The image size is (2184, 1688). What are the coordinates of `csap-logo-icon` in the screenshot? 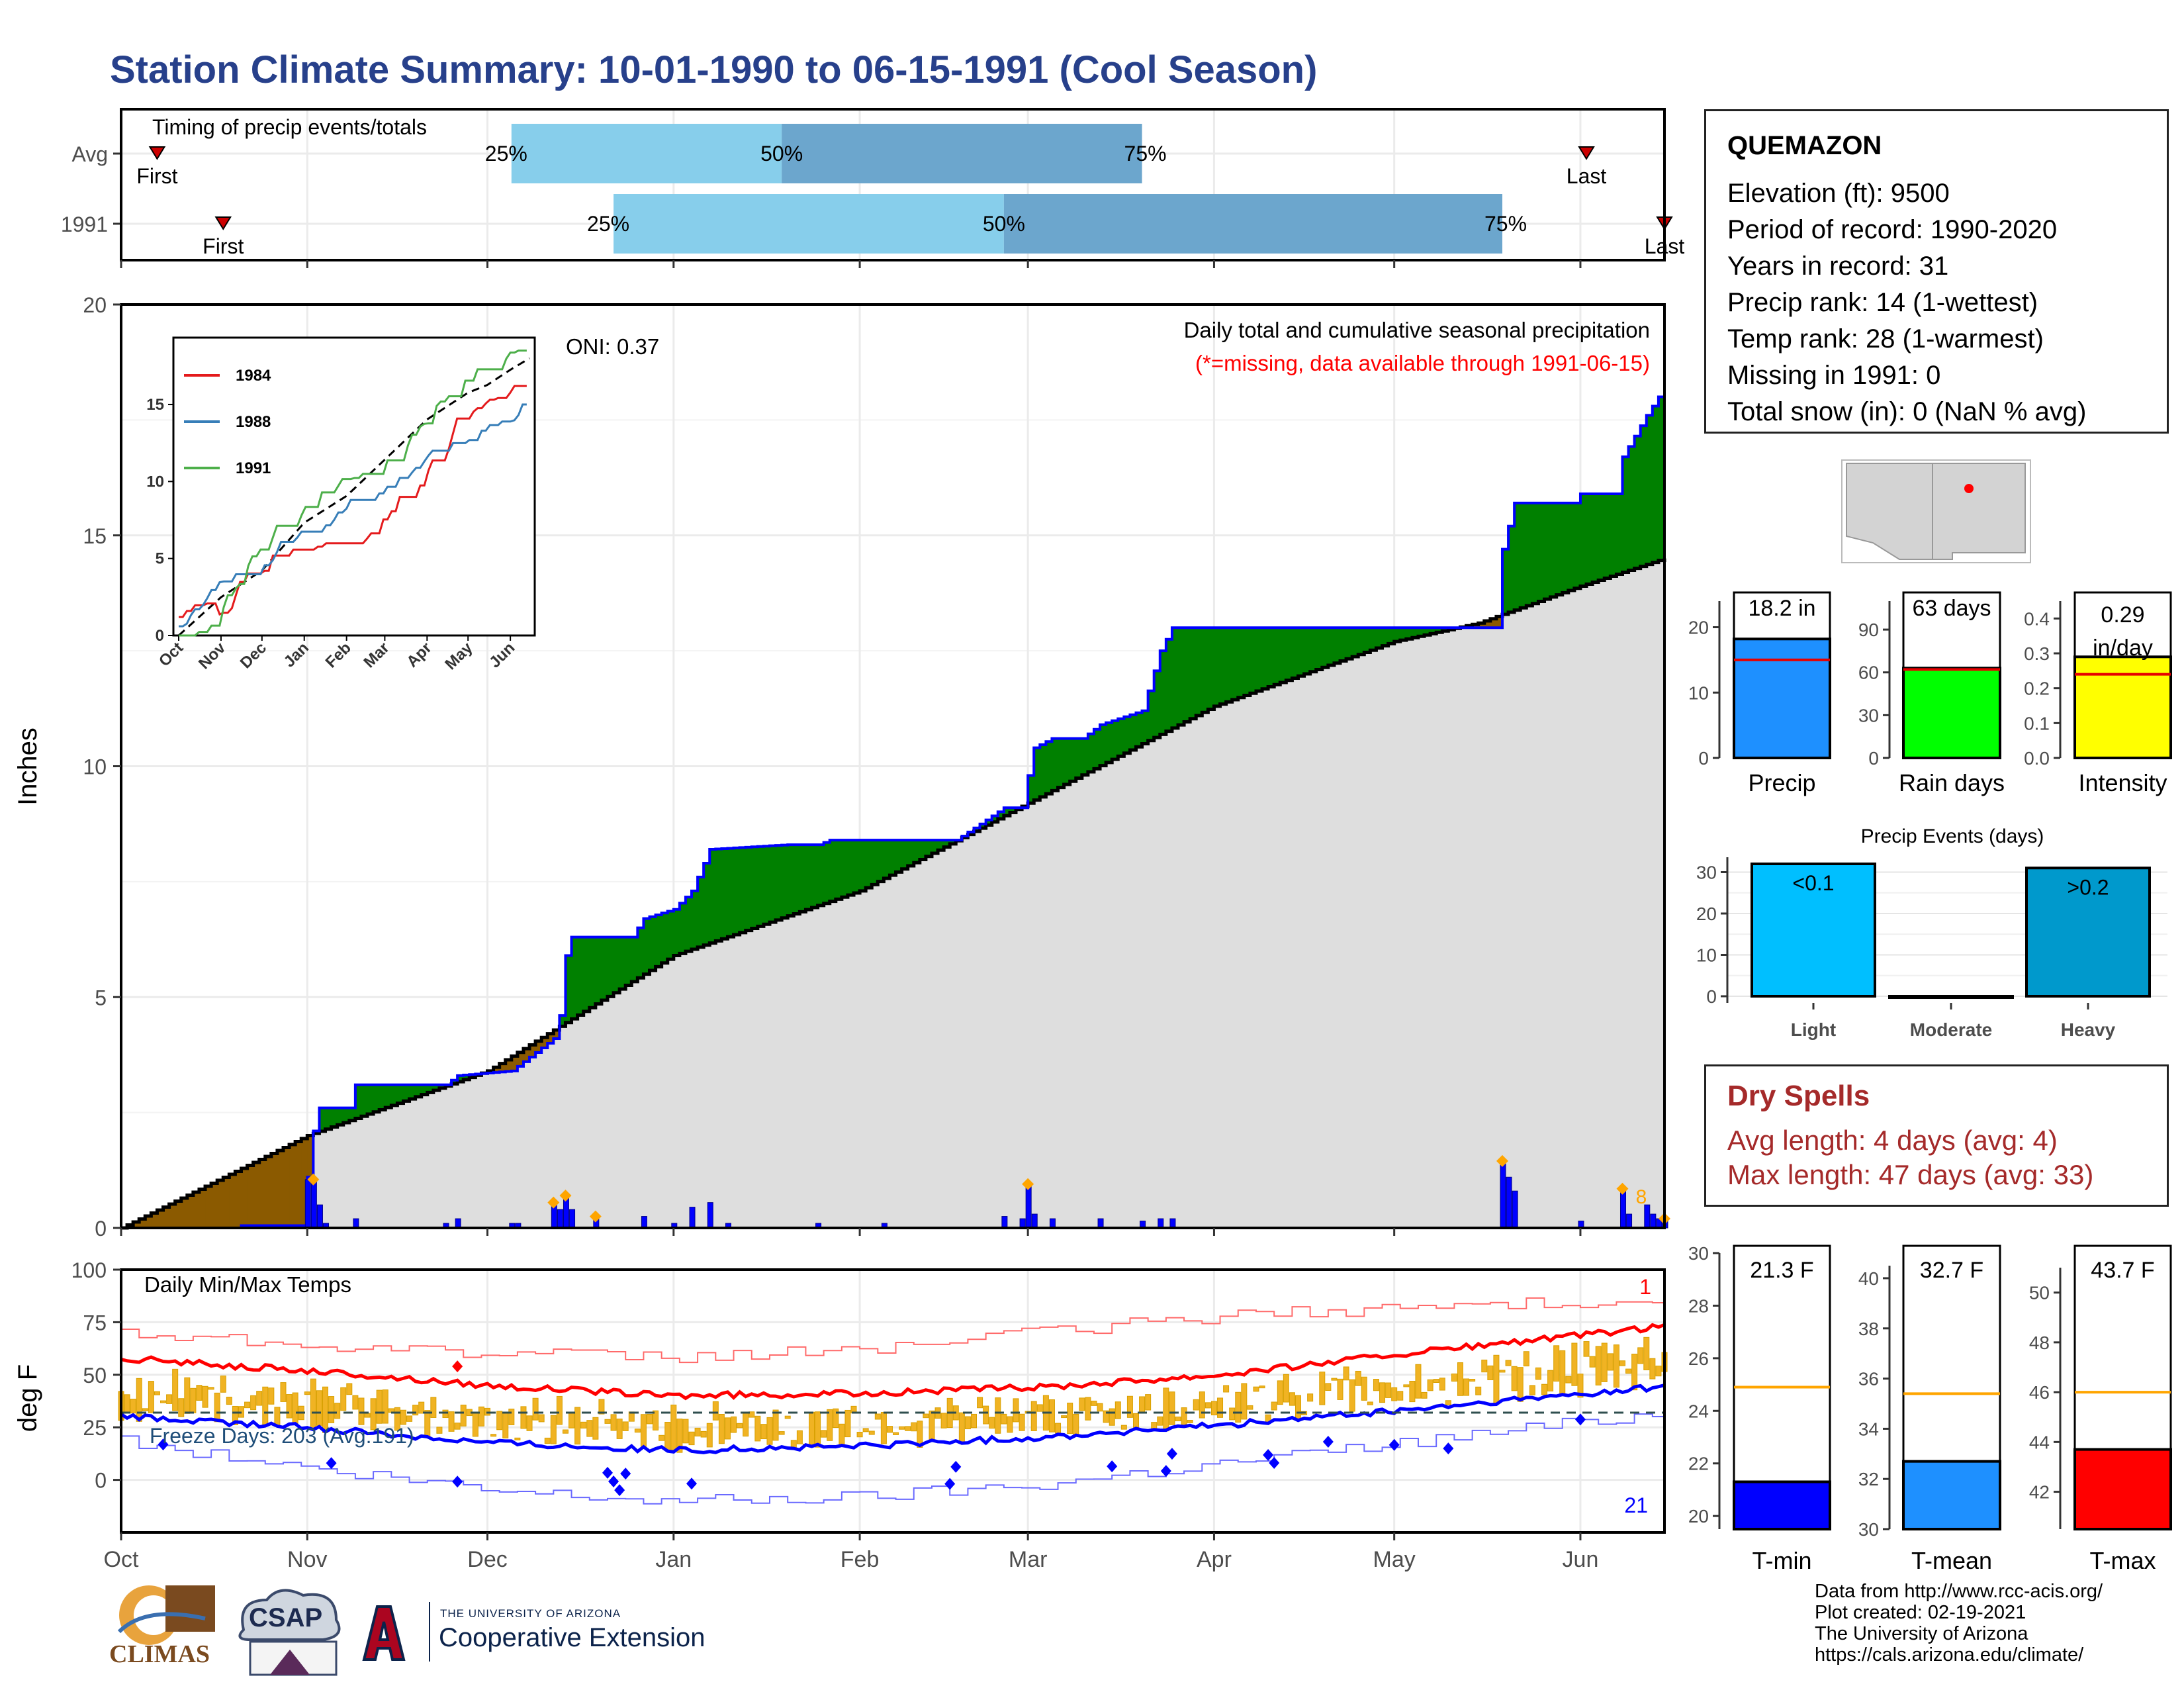 It's located at (289, 1632).